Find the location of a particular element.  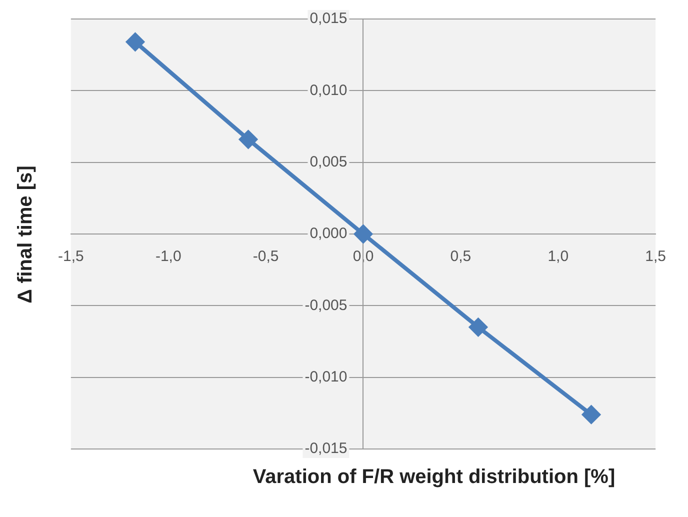

x-tick-label: 1,5 is located at coordinates (655, 257).